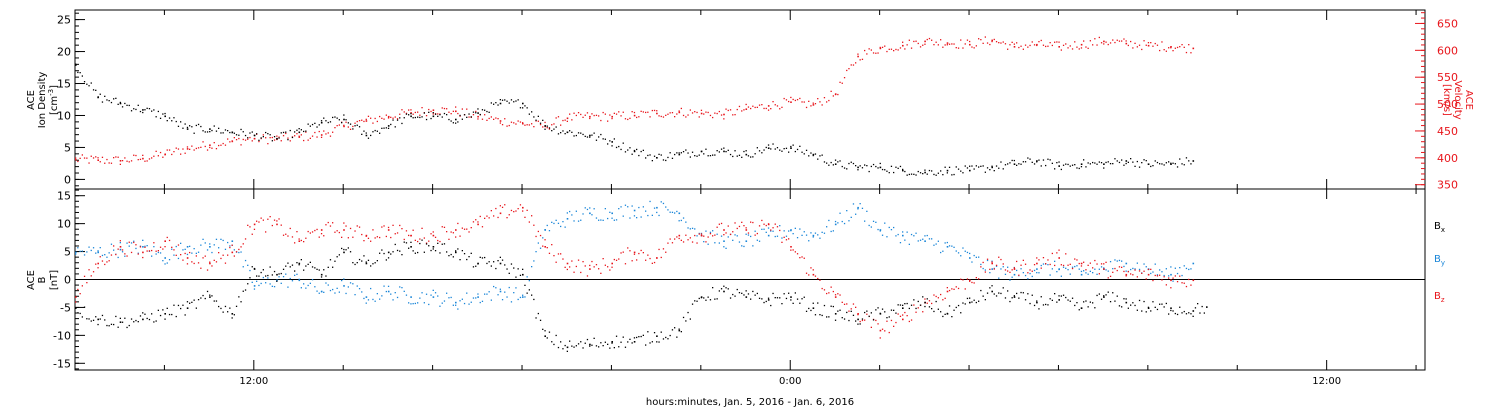 This screenshot has height=410, width=1500. I want to click on bfield-axis-label-line2: B, so click(42, 279).